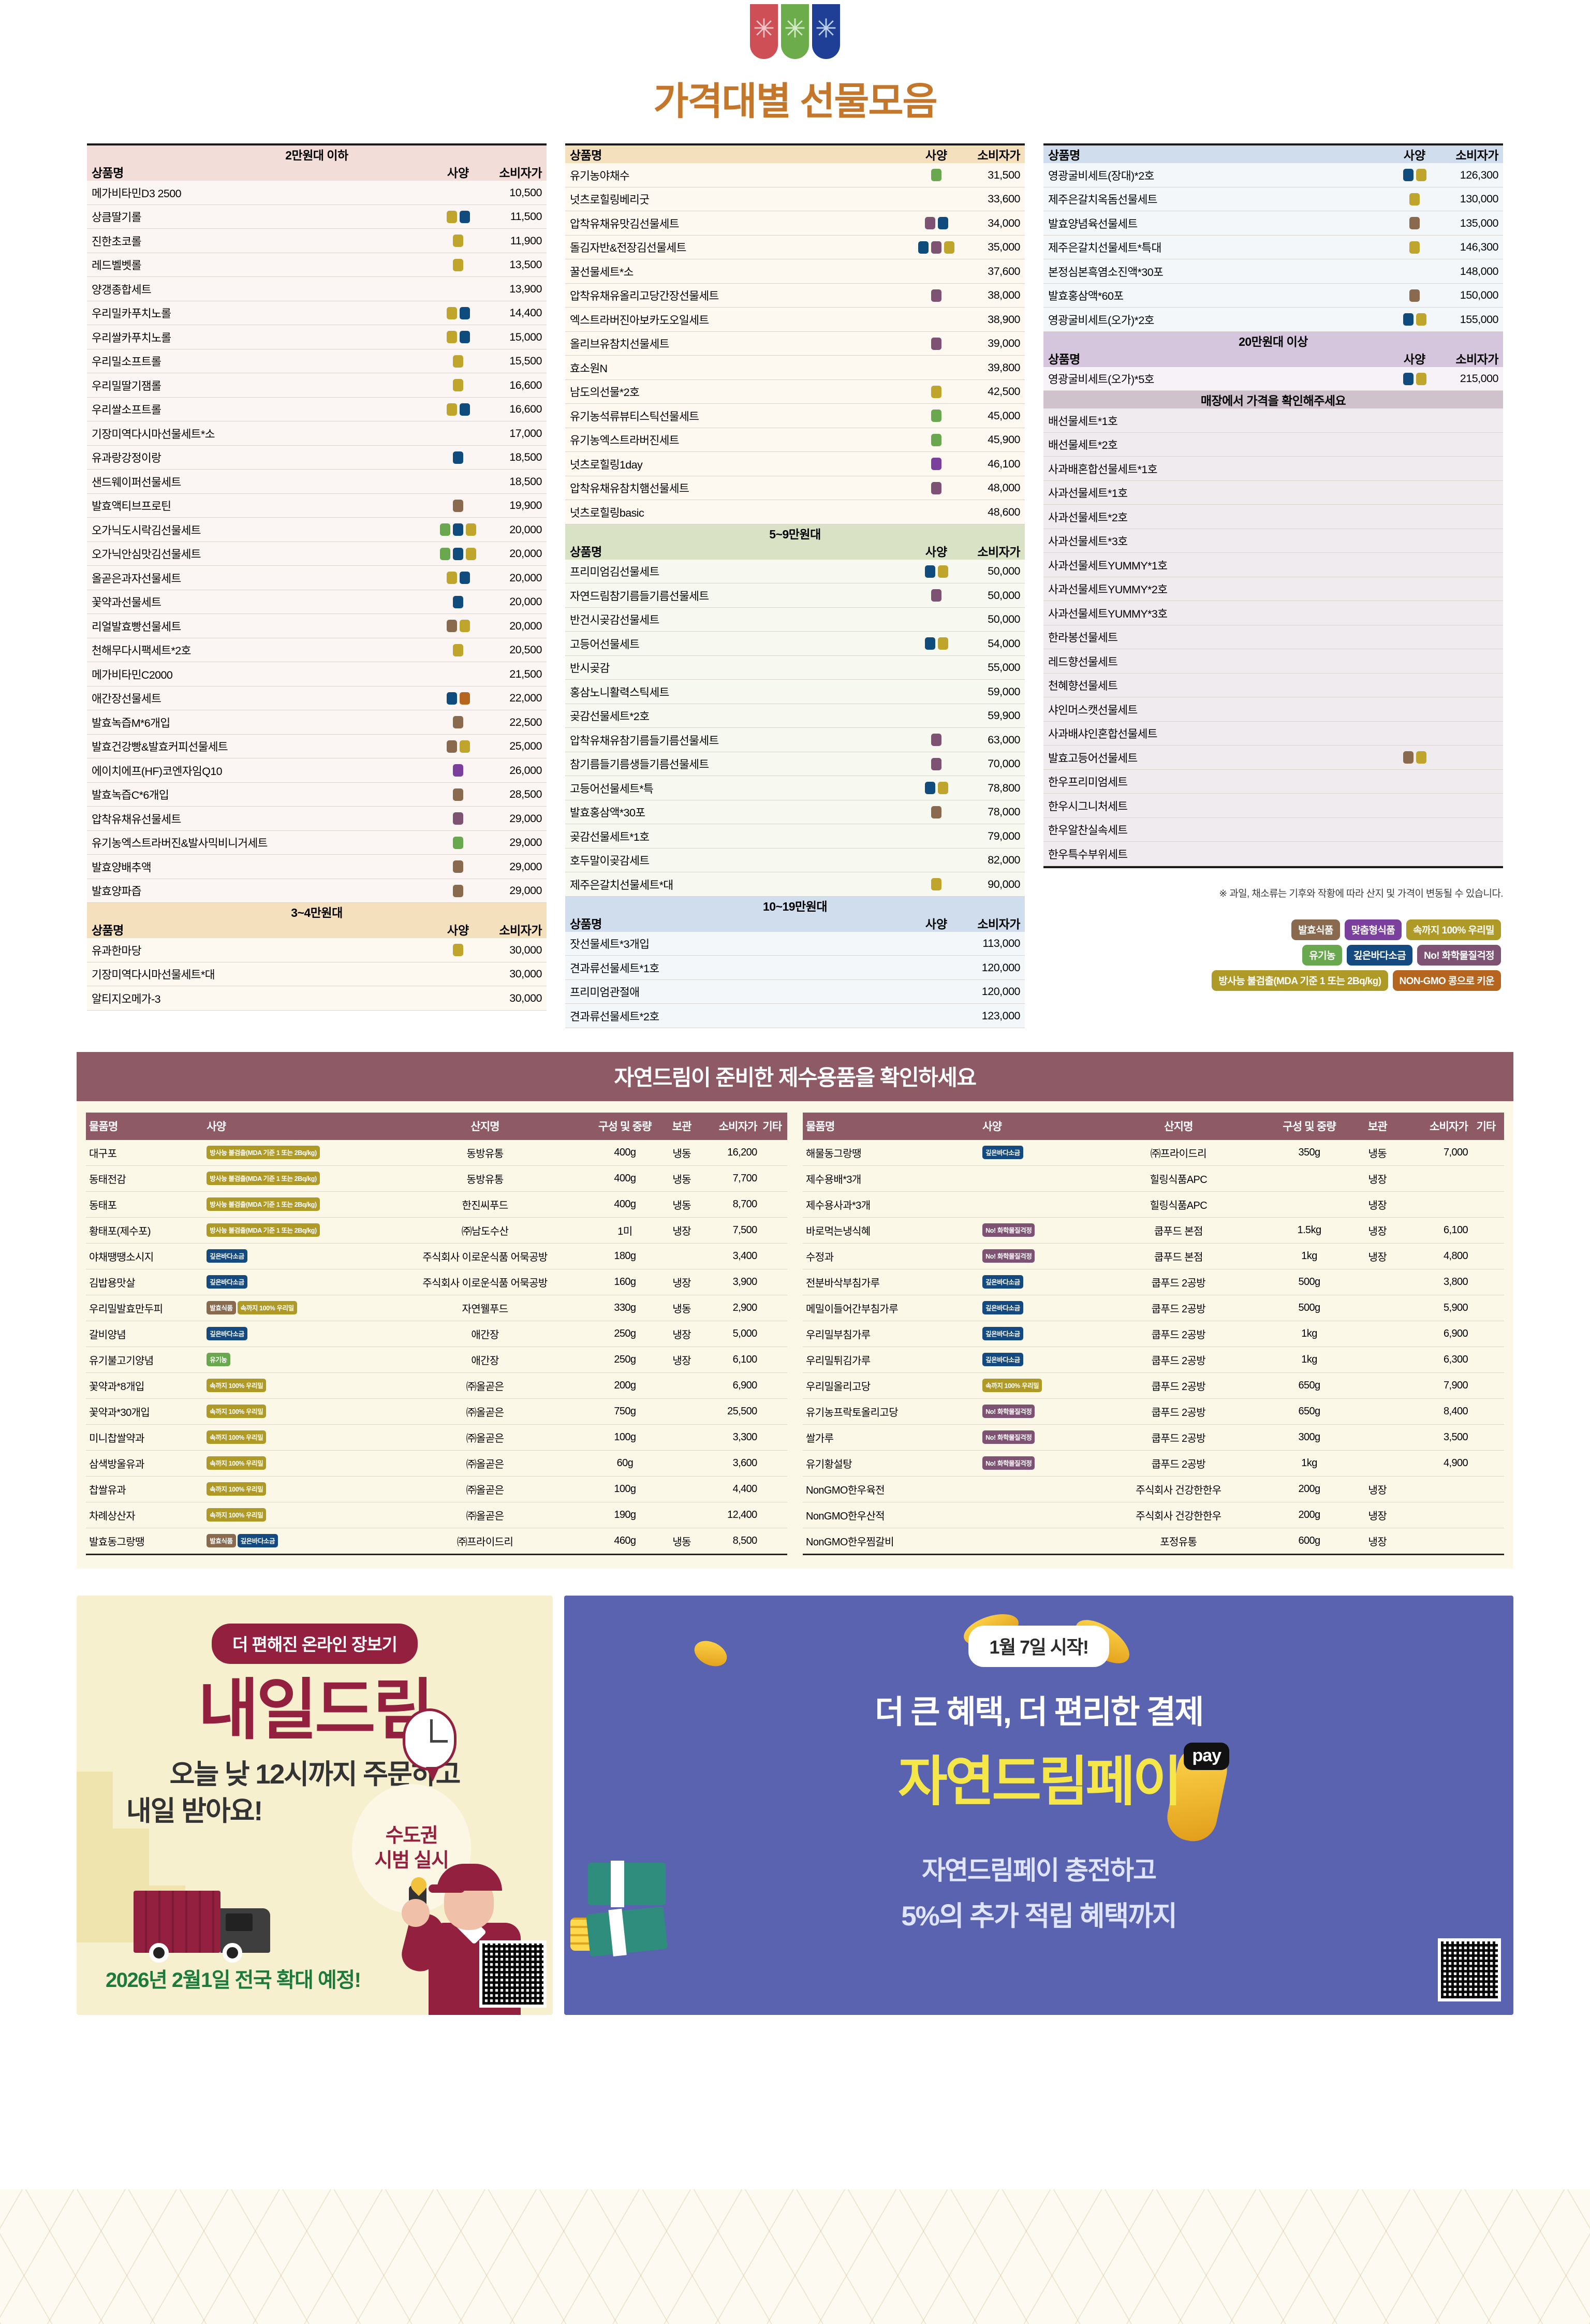  I want to click on gift-row: 발효녹즙M*6개입 22,500, so click(317, 723).